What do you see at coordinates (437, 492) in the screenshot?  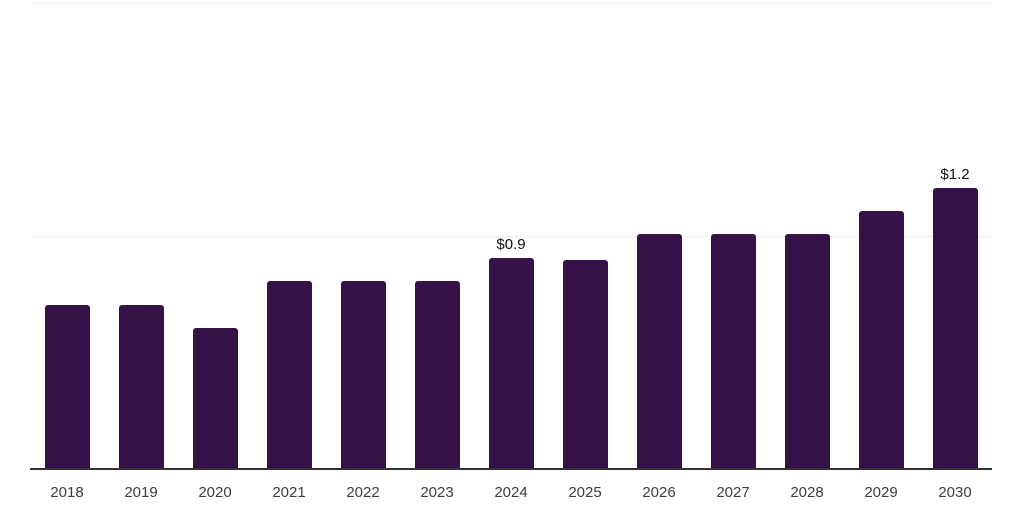 I see `x-tick-label: 2023` at bounding box center [437, 492].